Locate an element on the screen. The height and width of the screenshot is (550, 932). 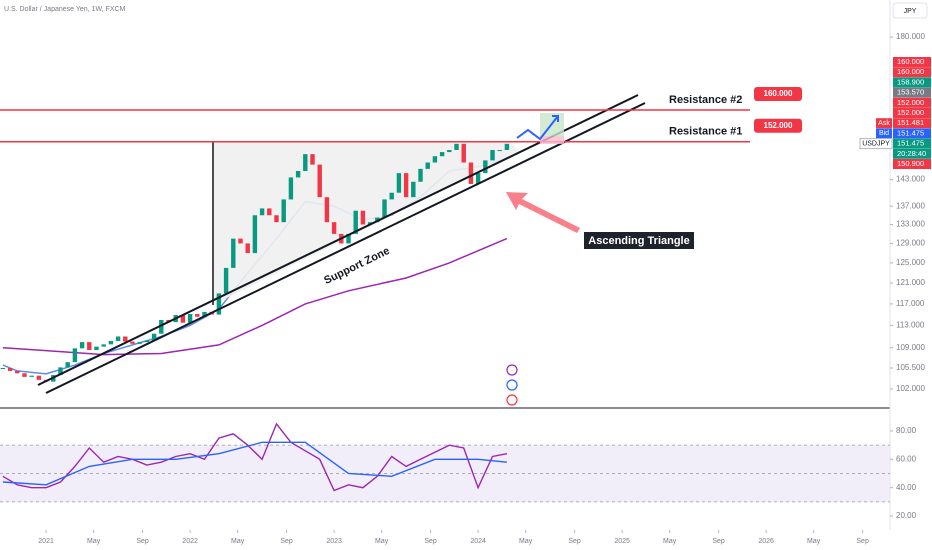
axis-tag: 158.900 is located at coordinates (910, 81).